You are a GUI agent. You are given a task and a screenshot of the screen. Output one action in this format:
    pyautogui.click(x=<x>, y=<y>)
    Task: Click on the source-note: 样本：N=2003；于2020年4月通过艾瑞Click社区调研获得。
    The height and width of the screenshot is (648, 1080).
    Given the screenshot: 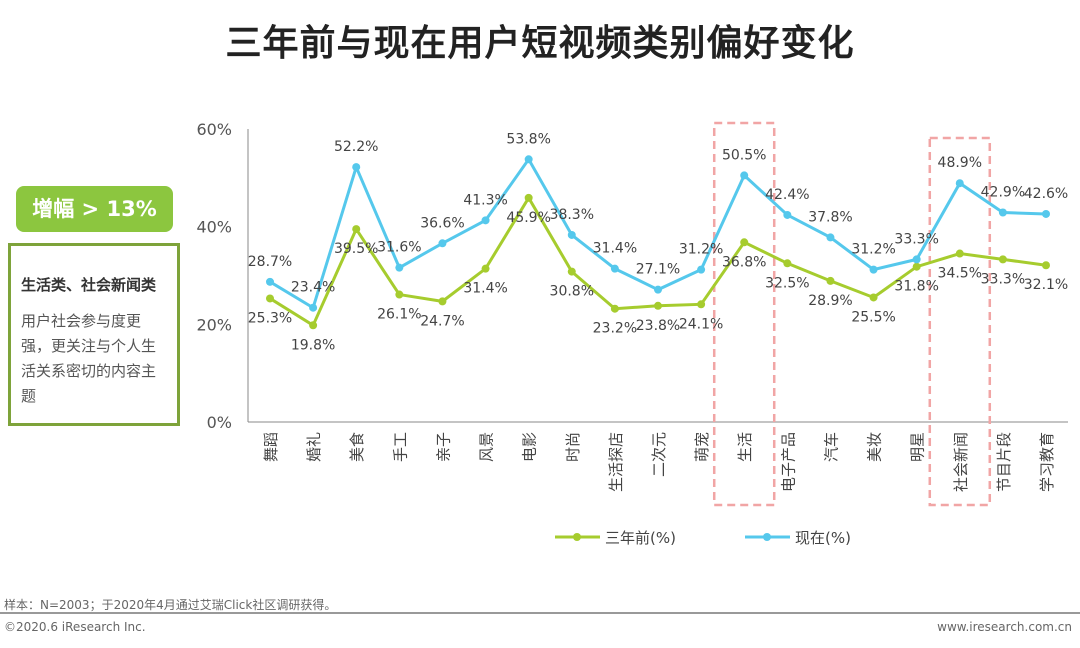 What is the action you would take?
    pyautogui.click(x=170, y=605)
    